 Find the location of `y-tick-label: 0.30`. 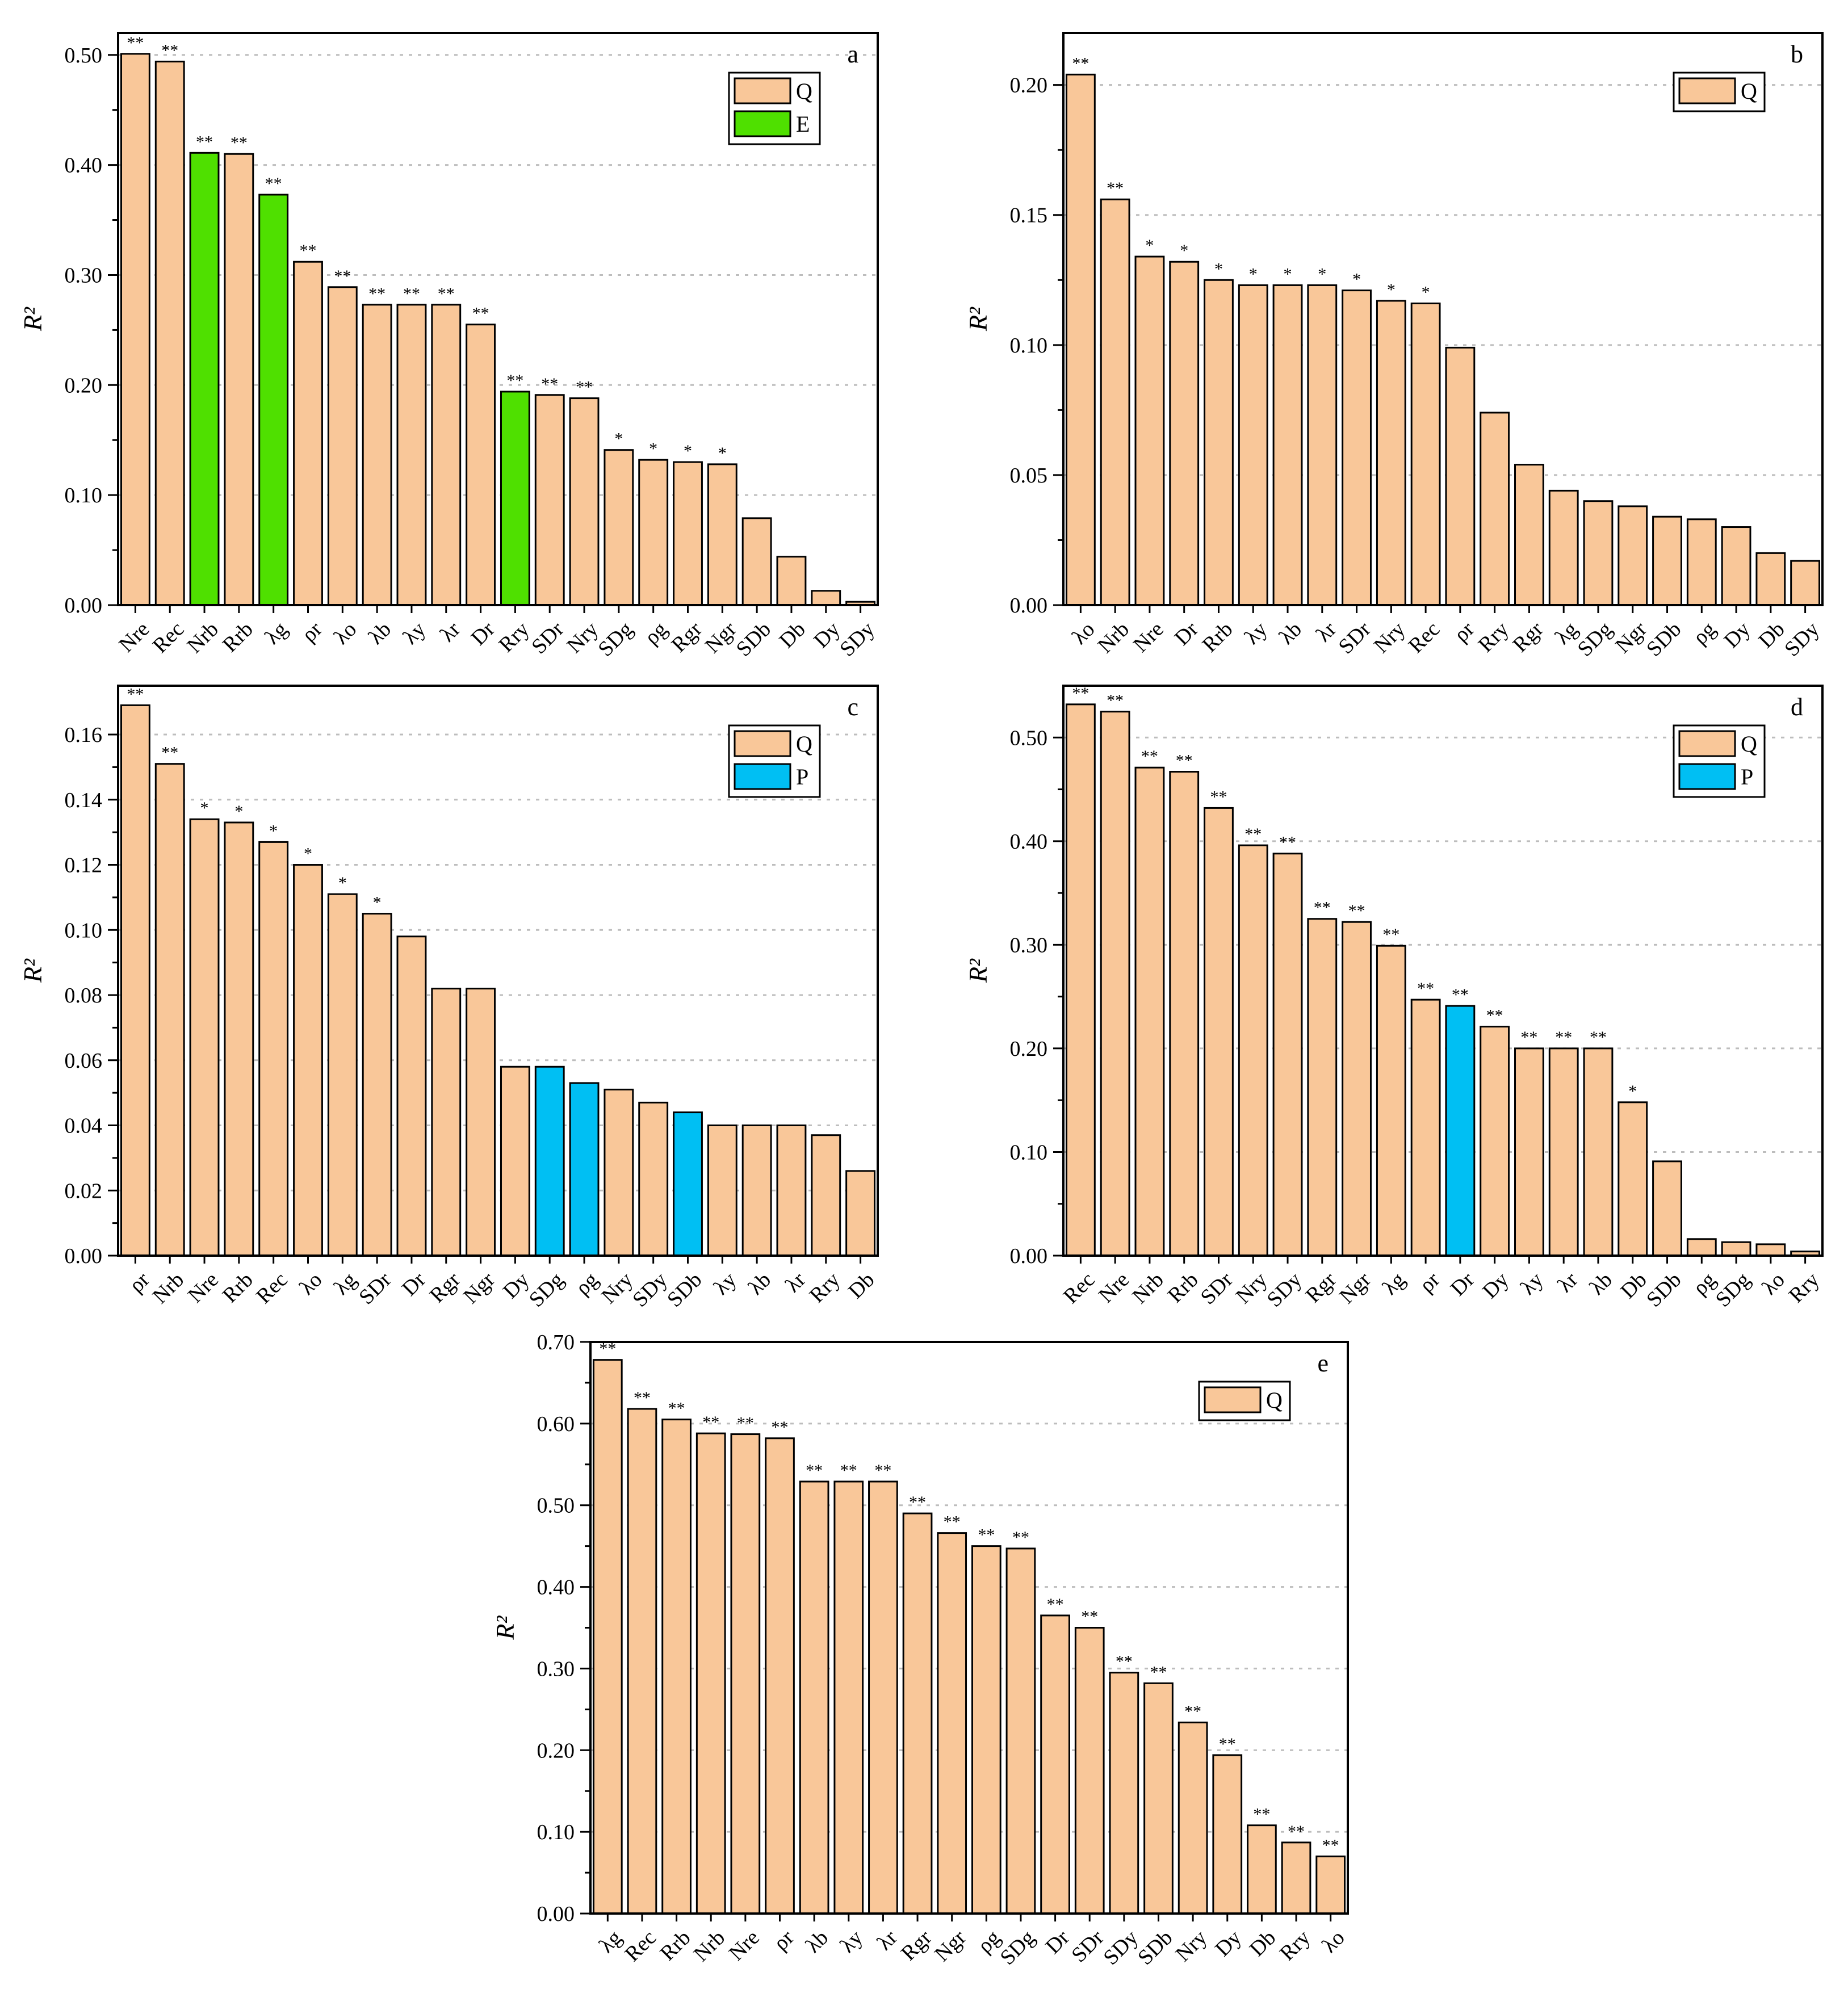

y-tick-label: 0.30 is located at coordinates (84, 275).